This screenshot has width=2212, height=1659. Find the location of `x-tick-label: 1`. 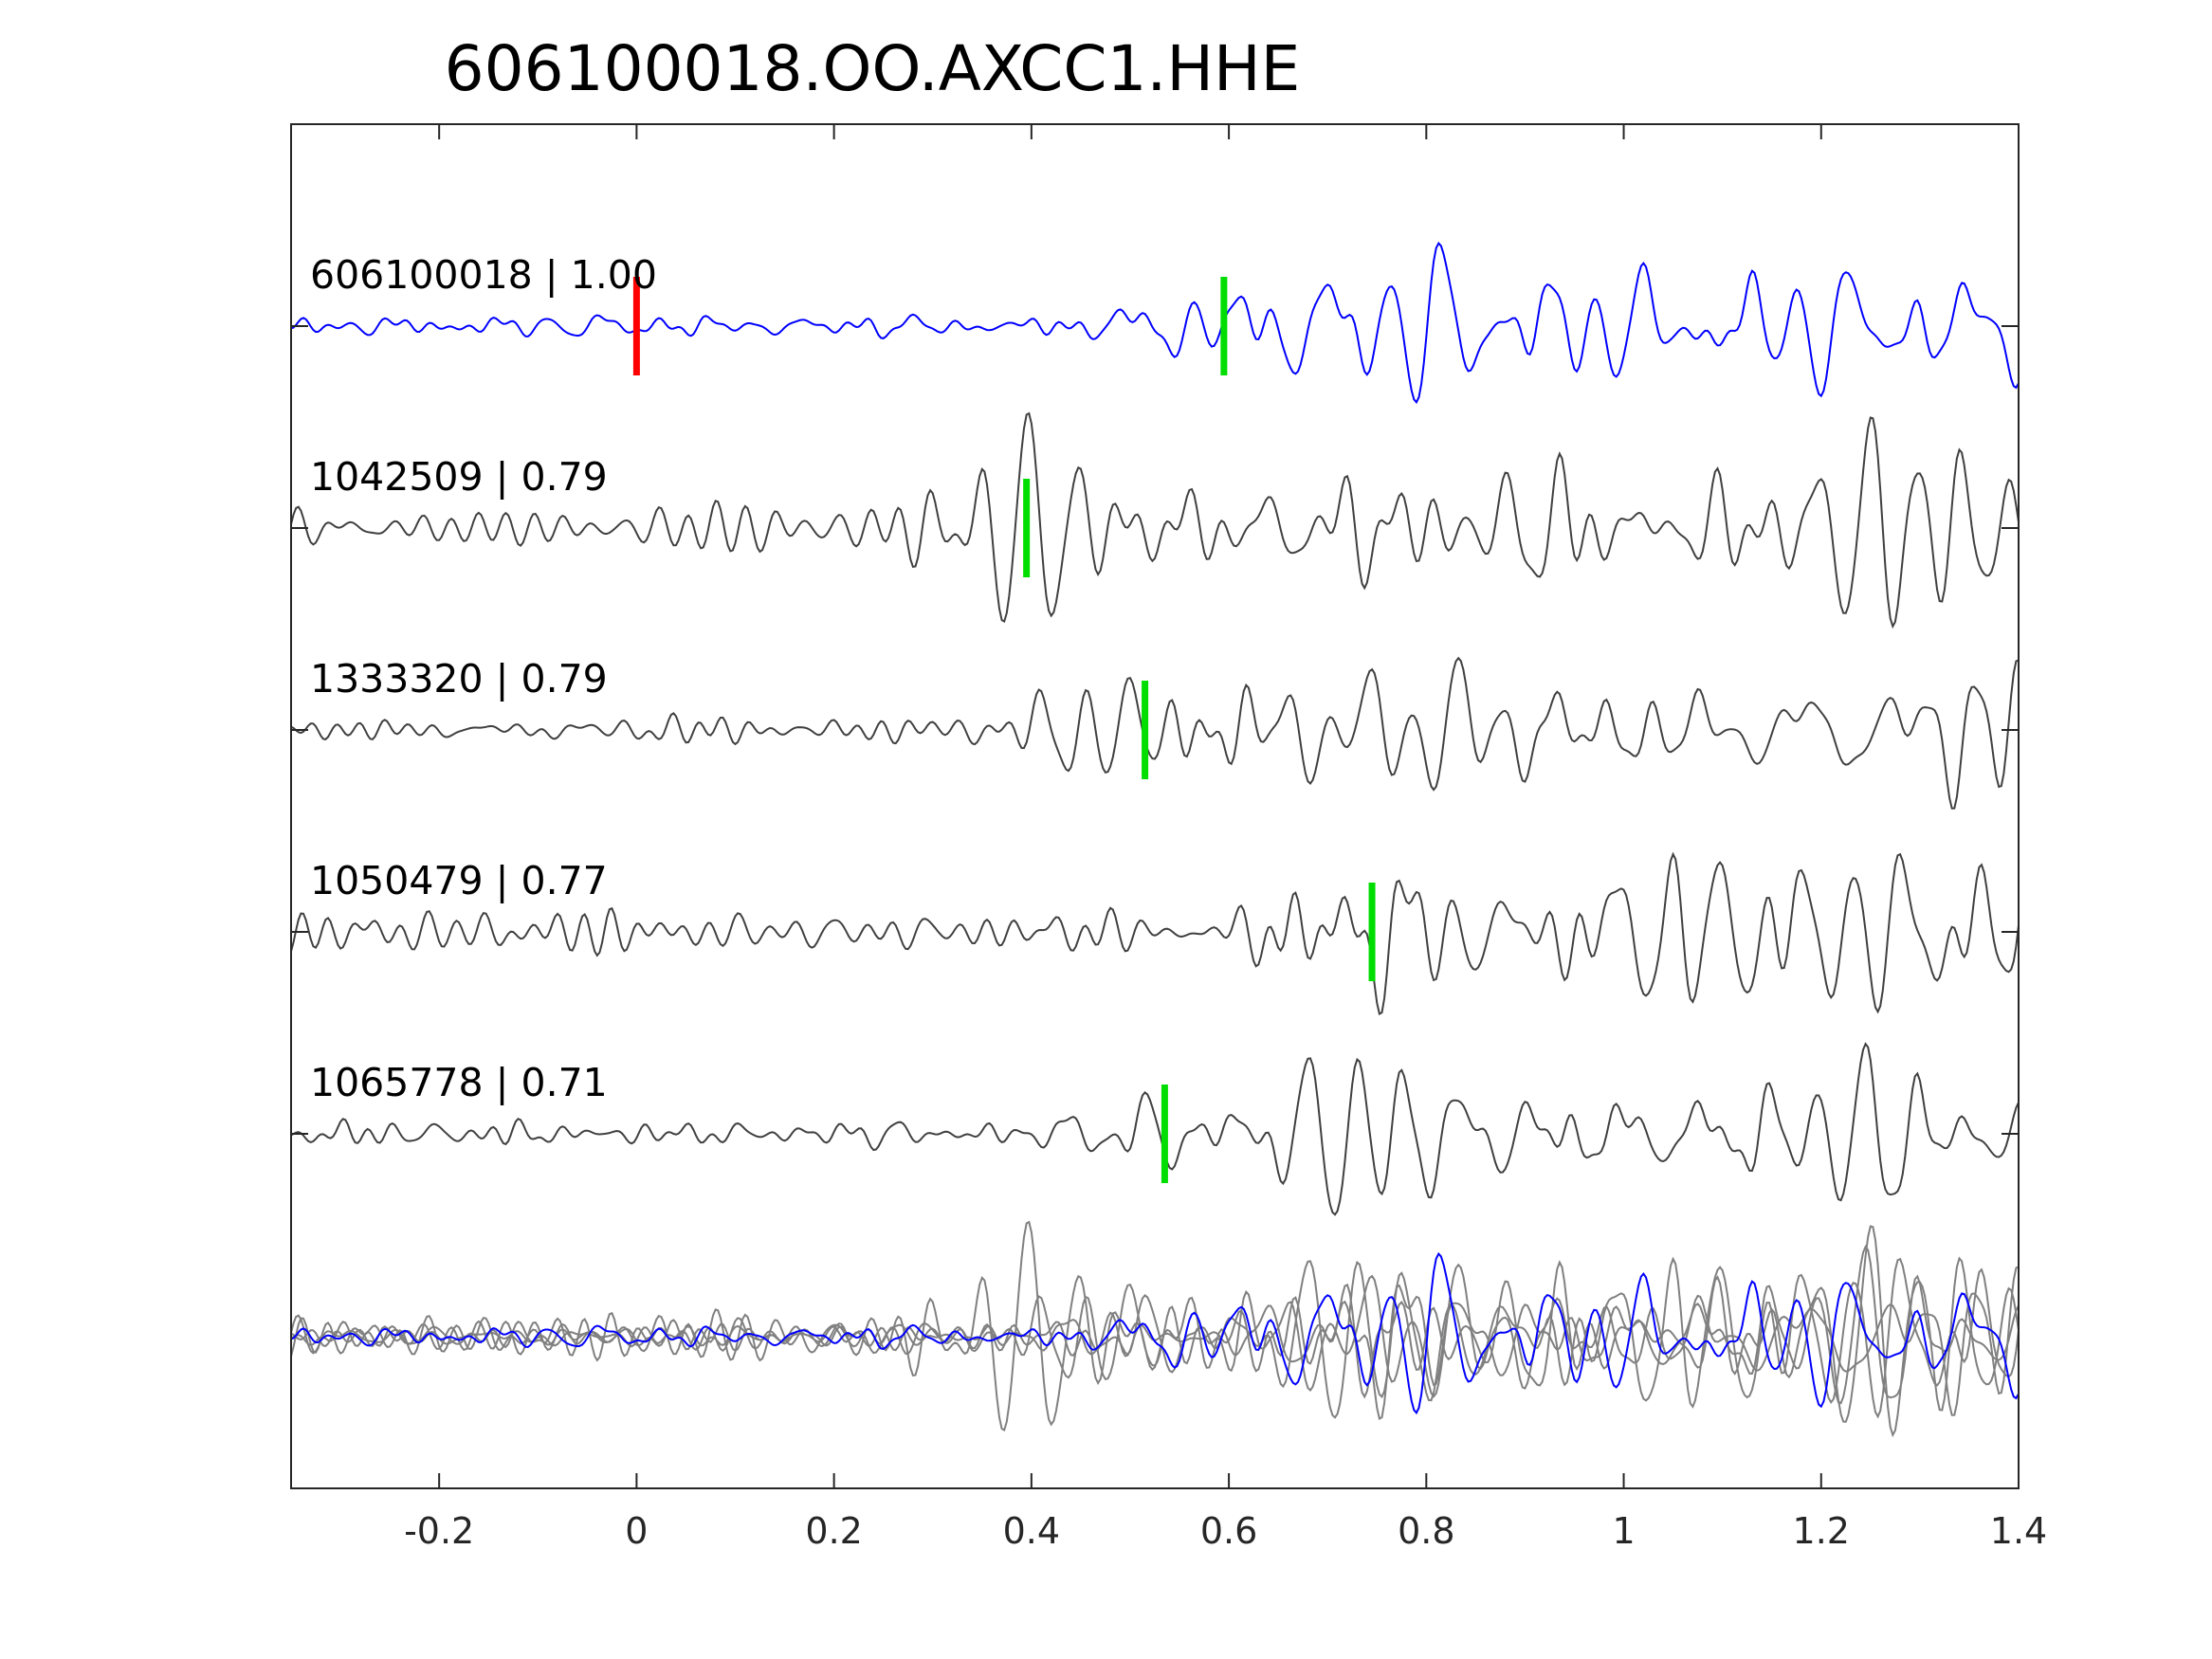

x-tick-label: 1 is located at coordinates (1623, 1531).